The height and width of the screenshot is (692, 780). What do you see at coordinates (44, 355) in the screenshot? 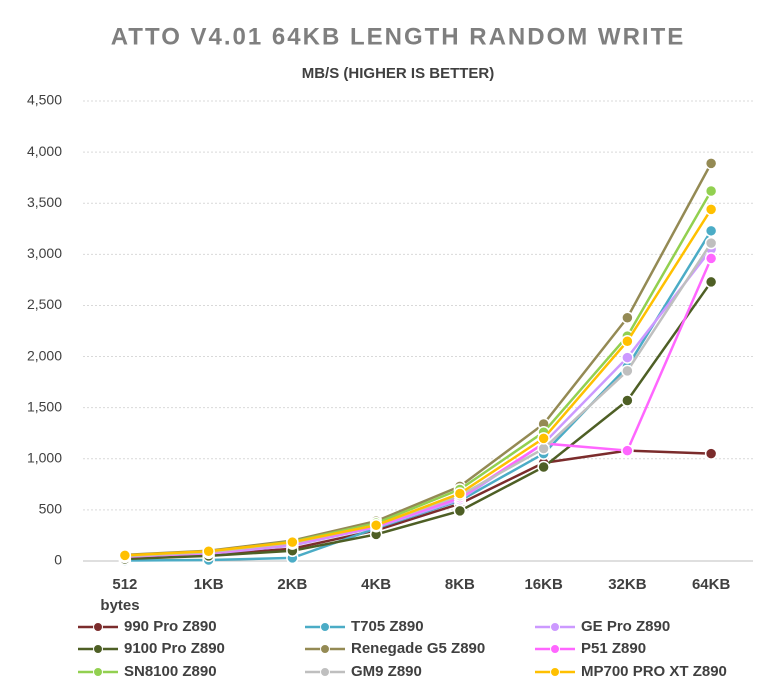
I see `y-tick-label: 2,000` at bounding box center [44, 355].